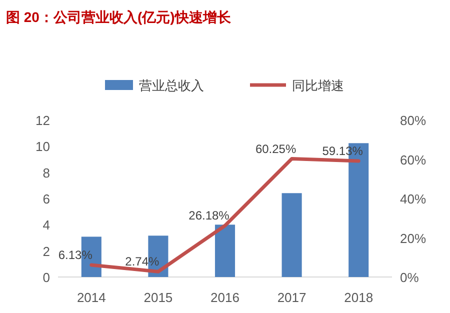  What do you see at coordinates (413, 160) in the screenshot?
I see `y2-tick-label: 60%` at bounding box center [413, 160].